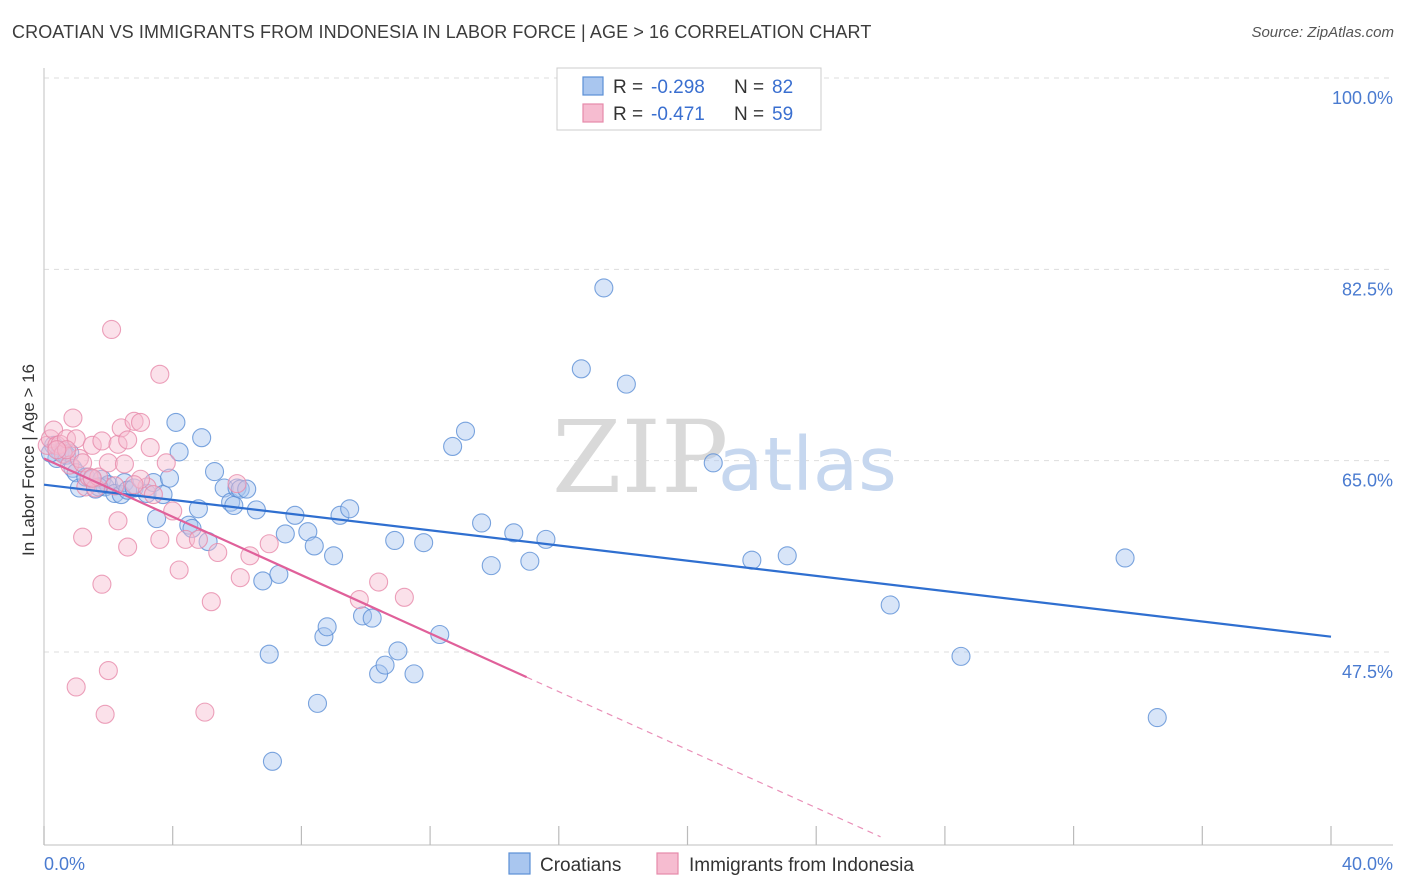 The image size is (1406, 892). I want to click on legend-r-value-indonesia: -0.471, so click(678, 114).